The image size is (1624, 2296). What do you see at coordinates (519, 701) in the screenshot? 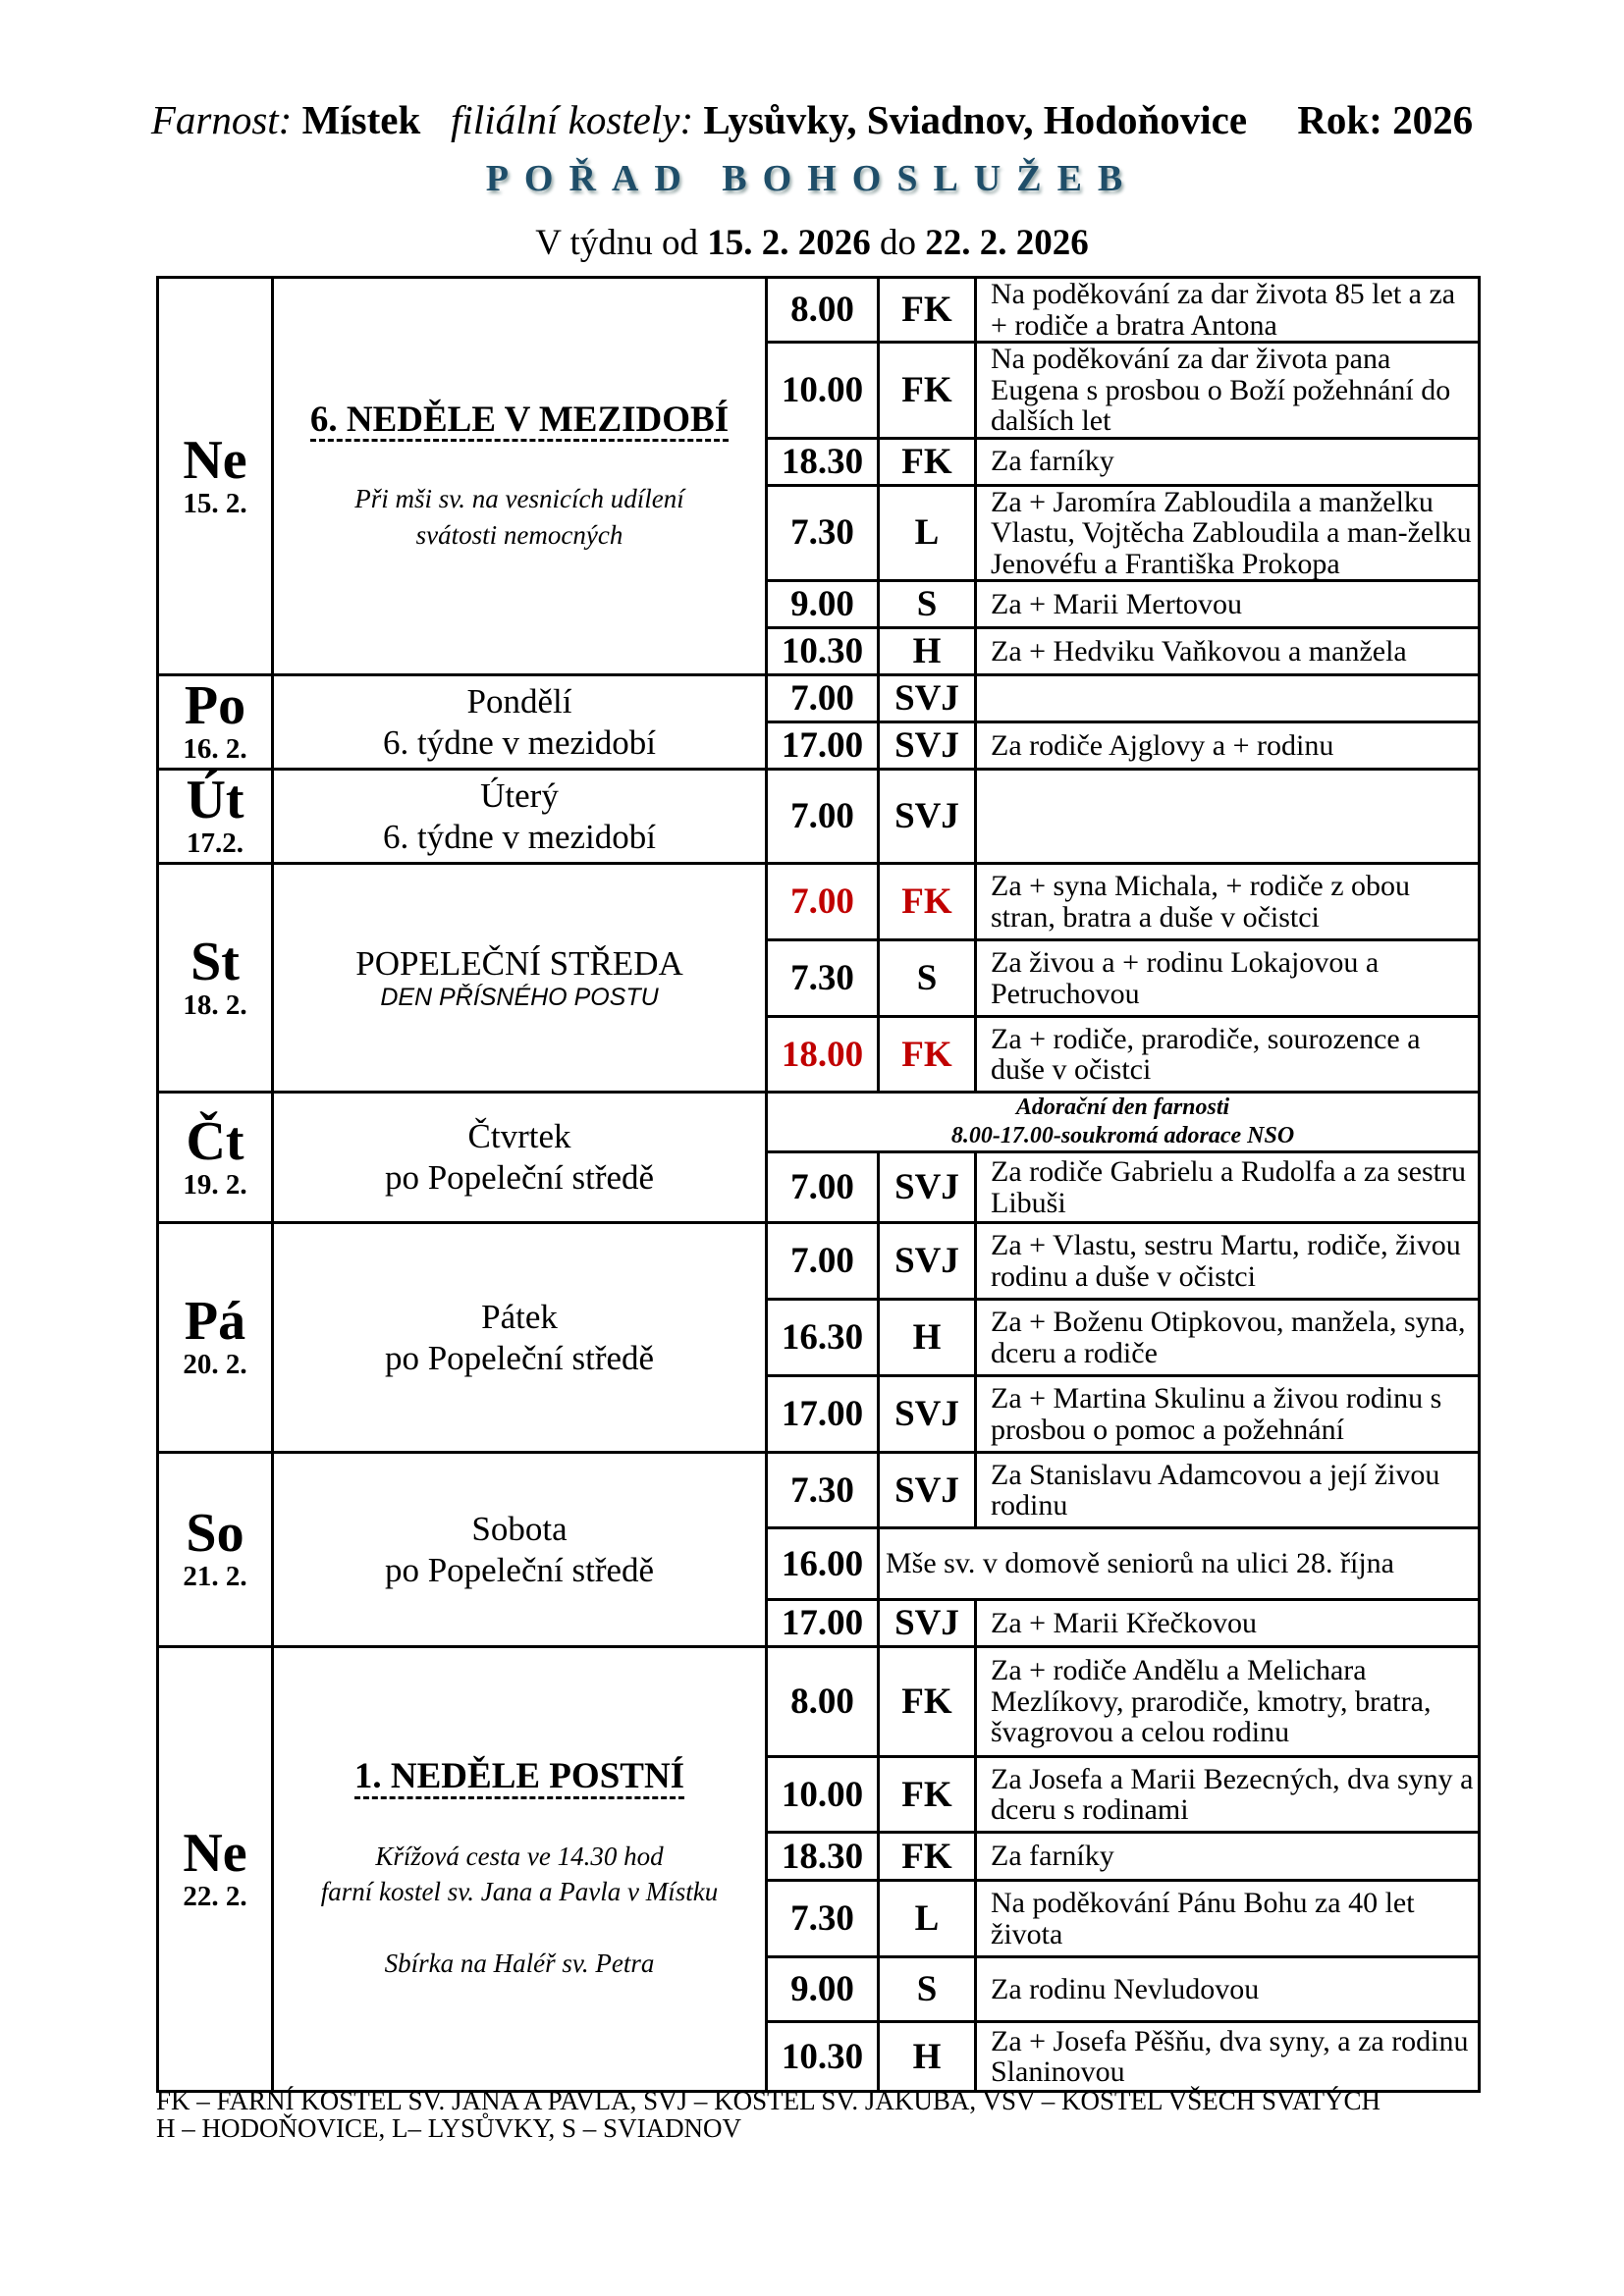
I see `day-name-line: Pondělí` at bounding box center [519, 701].